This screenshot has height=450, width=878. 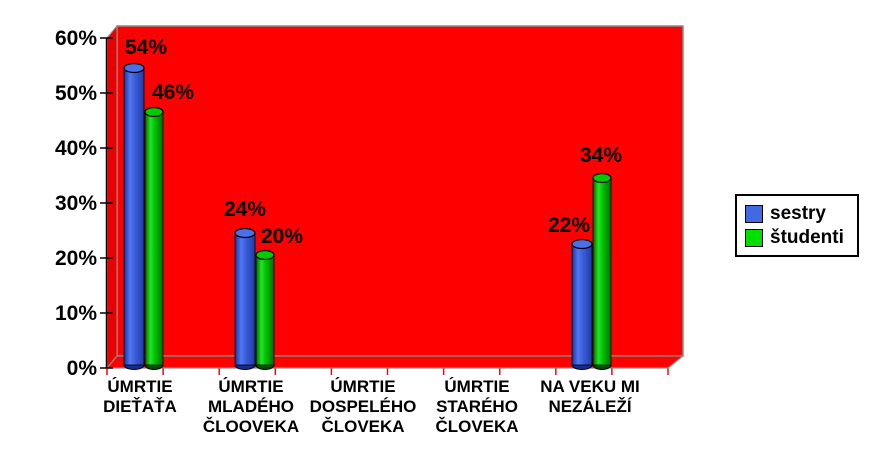 What do you see at coordinates (82, 368) in the screenshot?
I see `y-axis-label: 0%` at bounding box center [82, 368].